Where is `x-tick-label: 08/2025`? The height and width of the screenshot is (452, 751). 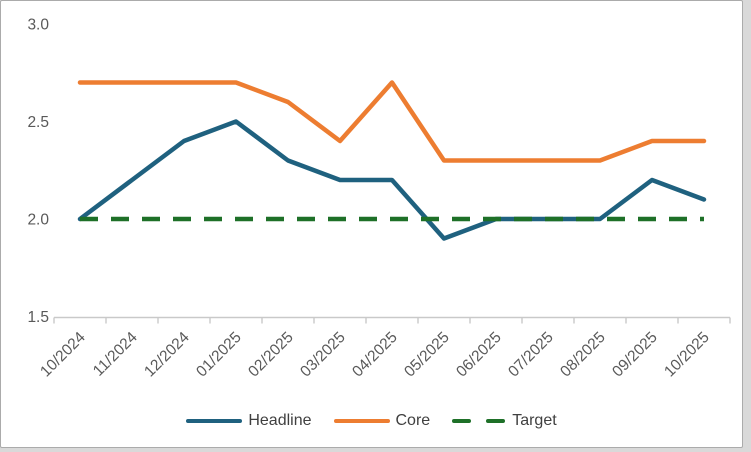
x-tick-label: 08/2025 is located at coordinates (583, 355).